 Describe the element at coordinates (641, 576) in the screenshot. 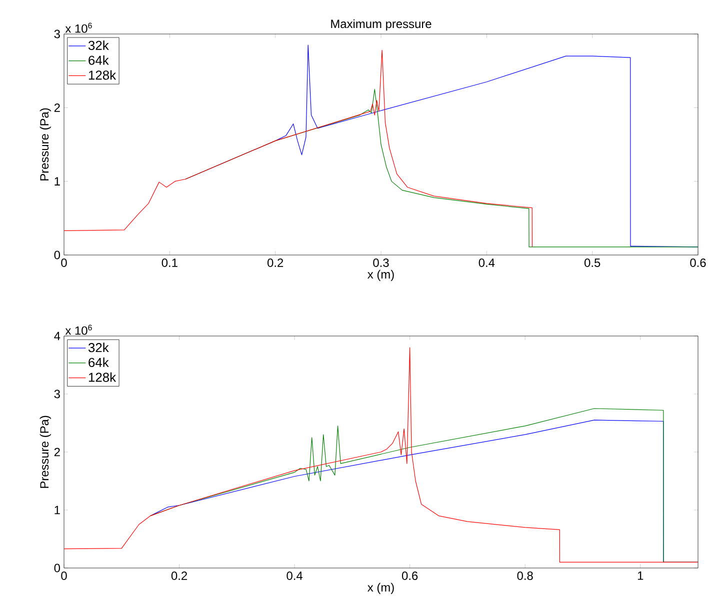

I see `x-tick-label: 1` at that location.